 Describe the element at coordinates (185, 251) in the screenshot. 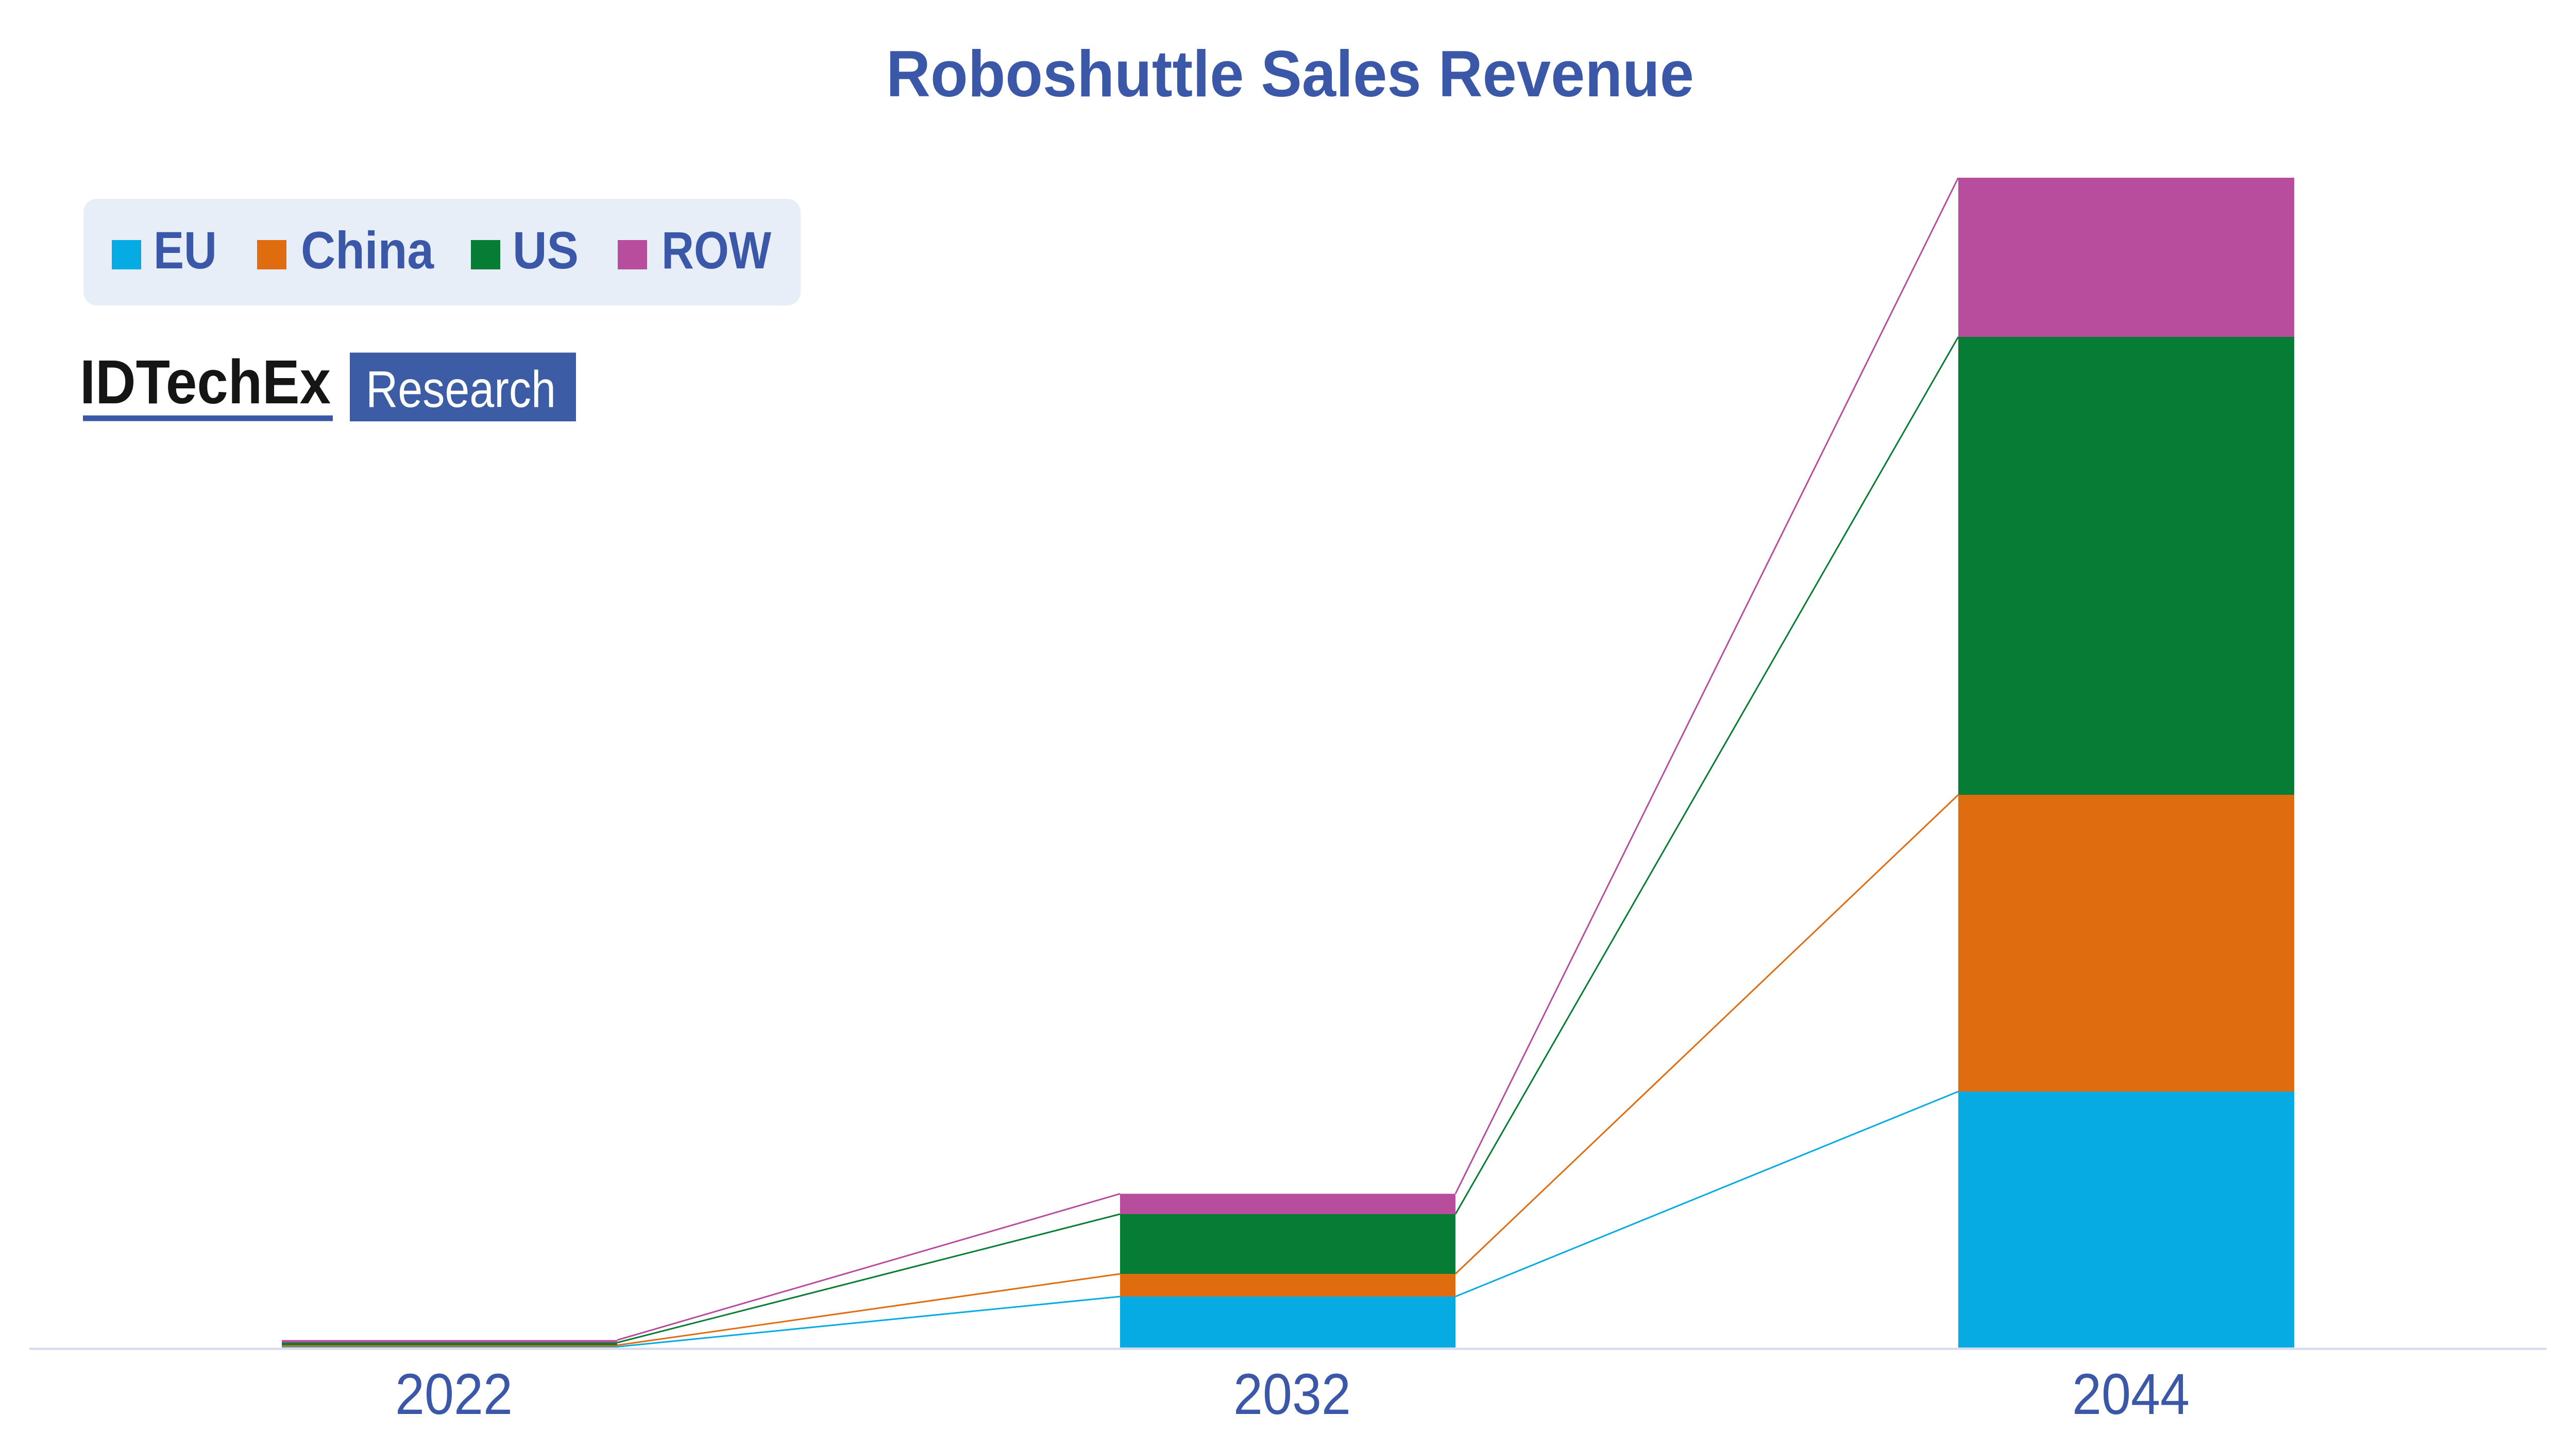

I see `svg-text: EU` at that location.